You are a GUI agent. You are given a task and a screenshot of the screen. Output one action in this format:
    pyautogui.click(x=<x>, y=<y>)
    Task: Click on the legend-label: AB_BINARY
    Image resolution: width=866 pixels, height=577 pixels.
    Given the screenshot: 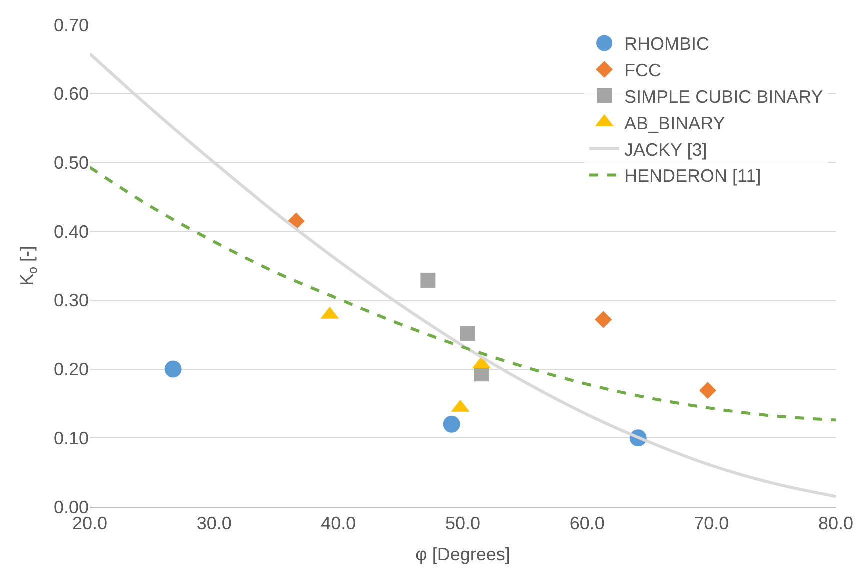 What is the action you would take?
    pyautogui.click(x=675, y=123)
    